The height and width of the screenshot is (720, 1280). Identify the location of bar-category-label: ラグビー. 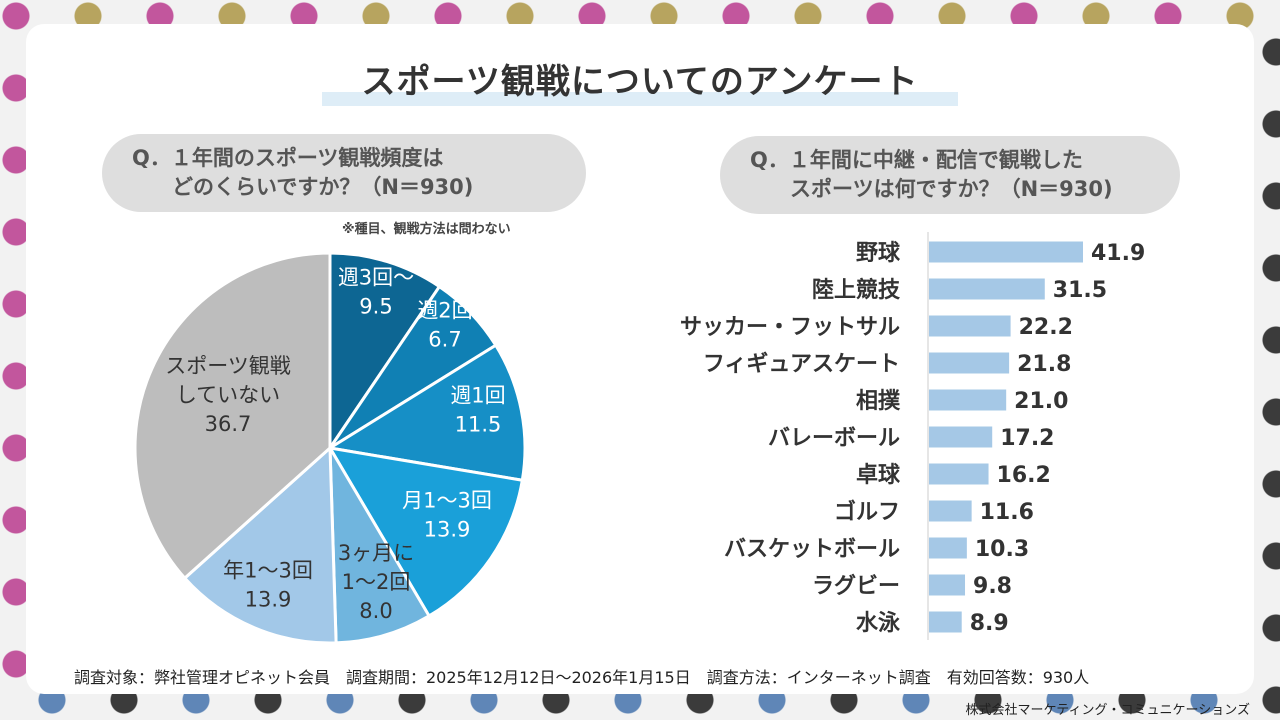
(856, 586).